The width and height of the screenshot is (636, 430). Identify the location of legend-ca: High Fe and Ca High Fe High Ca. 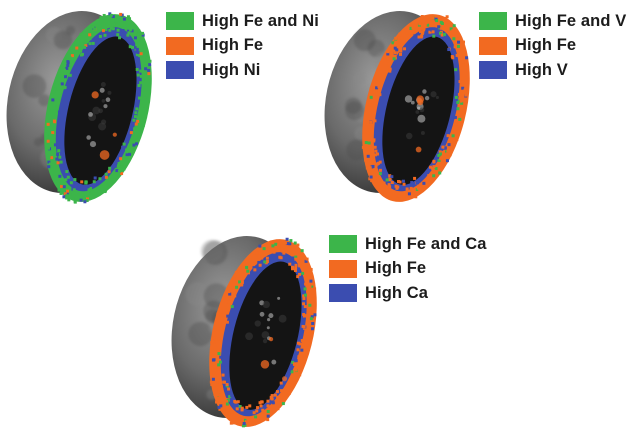
(408, 270).